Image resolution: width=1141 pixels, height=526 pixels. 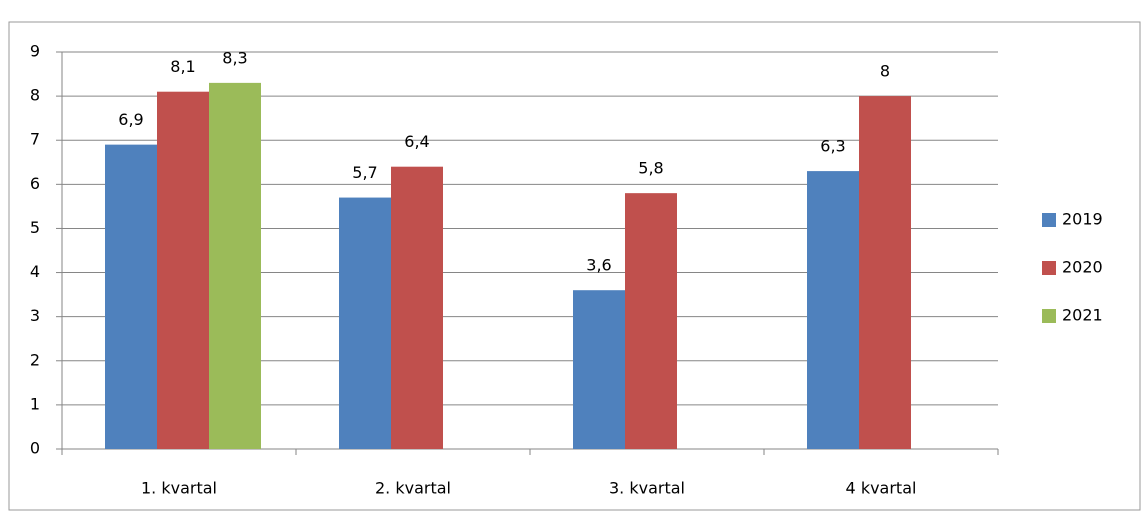 I want to click on legend-label: 2020, so click(x=1082, y=267).